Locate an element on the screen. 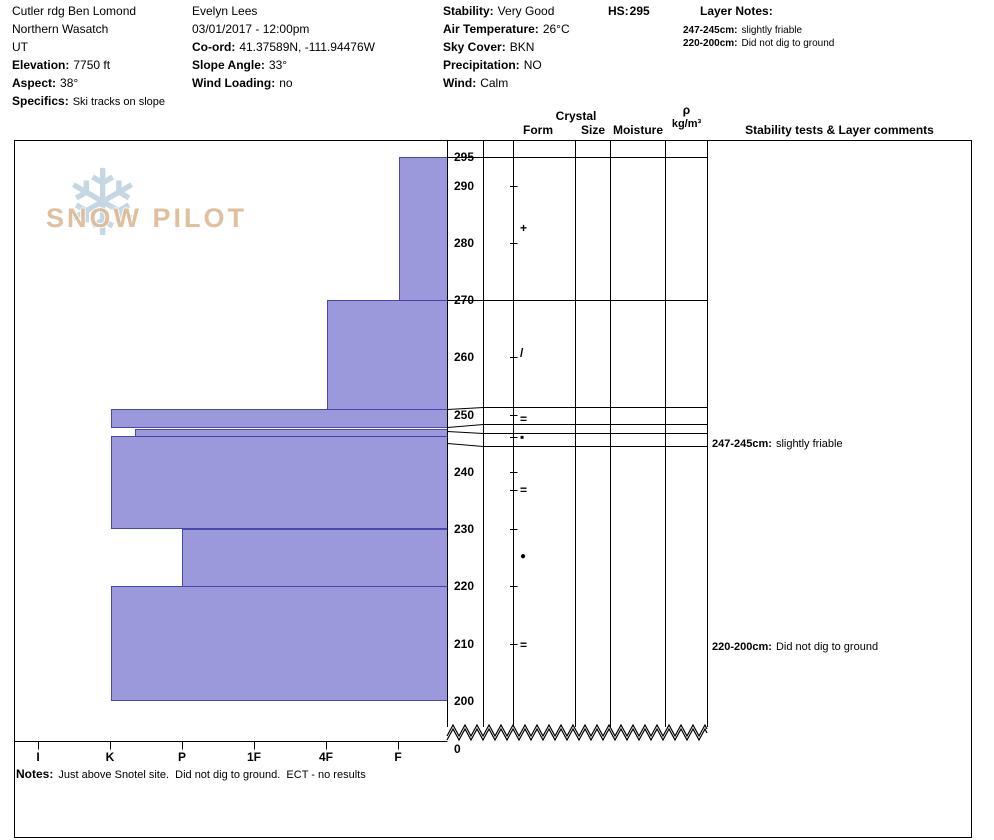 This screenshot has width=994, height=840. depth-label: 230 is located at coordinates (464, 529).